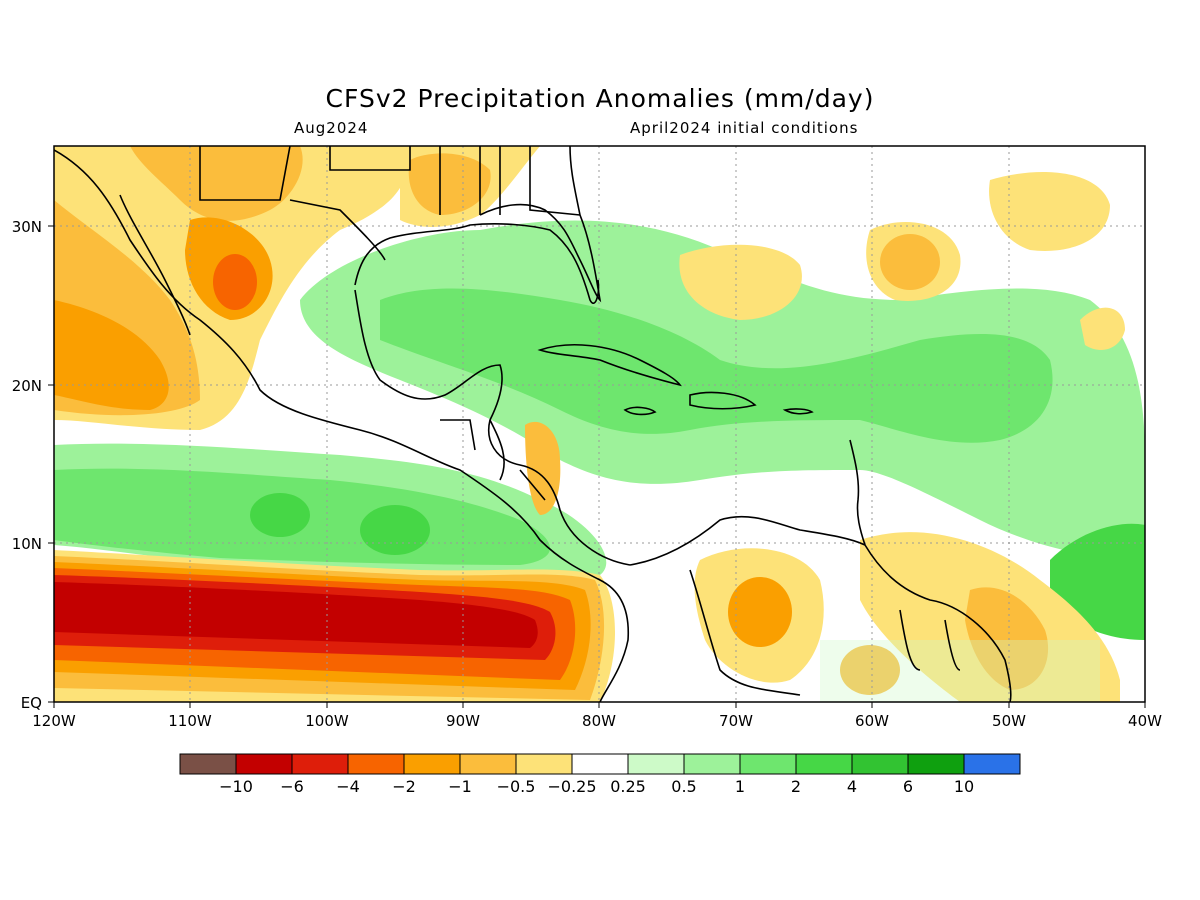 Image resolution: width=1200 pixels, height=900 pixels. I want to click on colorbar: −10 −6 −4 −2 −1 −0.5 −0.25 0.25 0.5 1 2 4 6 10, so click(600, 774).